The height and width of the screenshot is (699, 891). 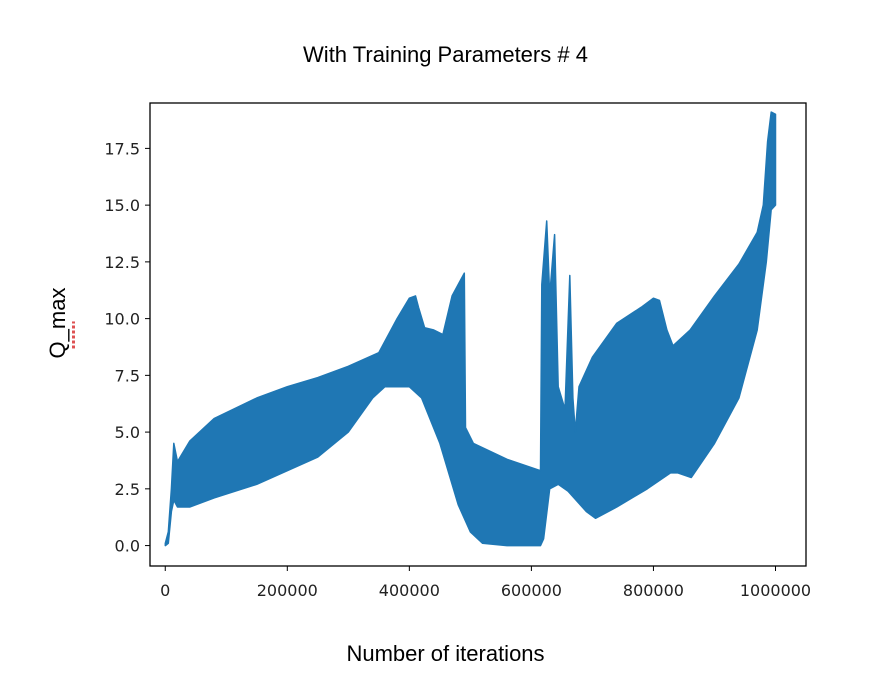 I want to click on y-tick-label: 12.5, so click(x=122, y=262).